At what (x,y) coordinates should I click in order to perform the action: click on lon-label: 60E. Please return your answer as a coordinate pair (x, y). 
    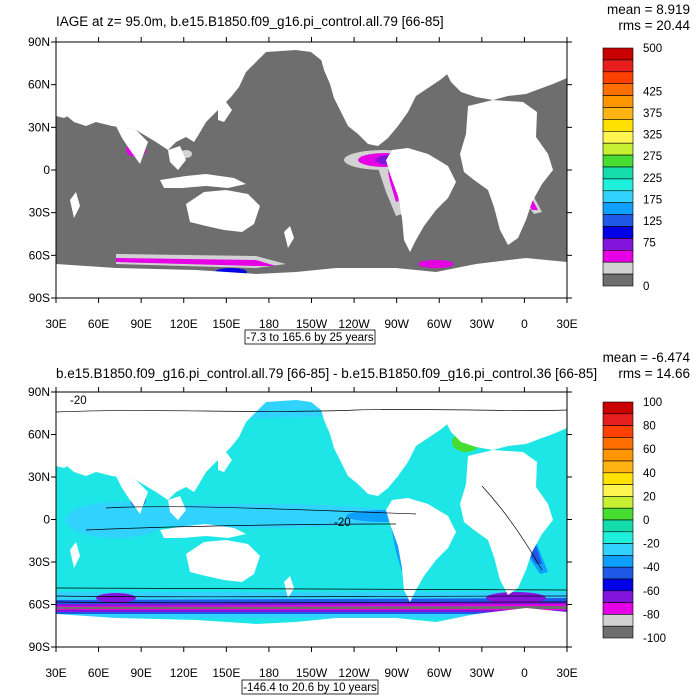
    Looking at the image, I should click on (98, 324).